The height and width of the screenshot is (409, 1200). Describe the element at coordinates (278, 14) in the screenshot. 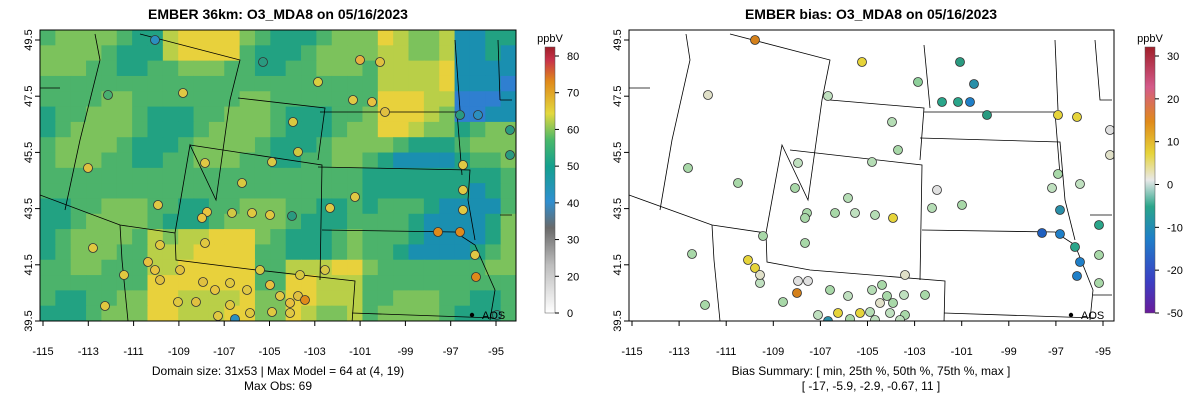

I see `left-title: EMBER 36km: O3_MDA8 on 05/16/2023` at that location.